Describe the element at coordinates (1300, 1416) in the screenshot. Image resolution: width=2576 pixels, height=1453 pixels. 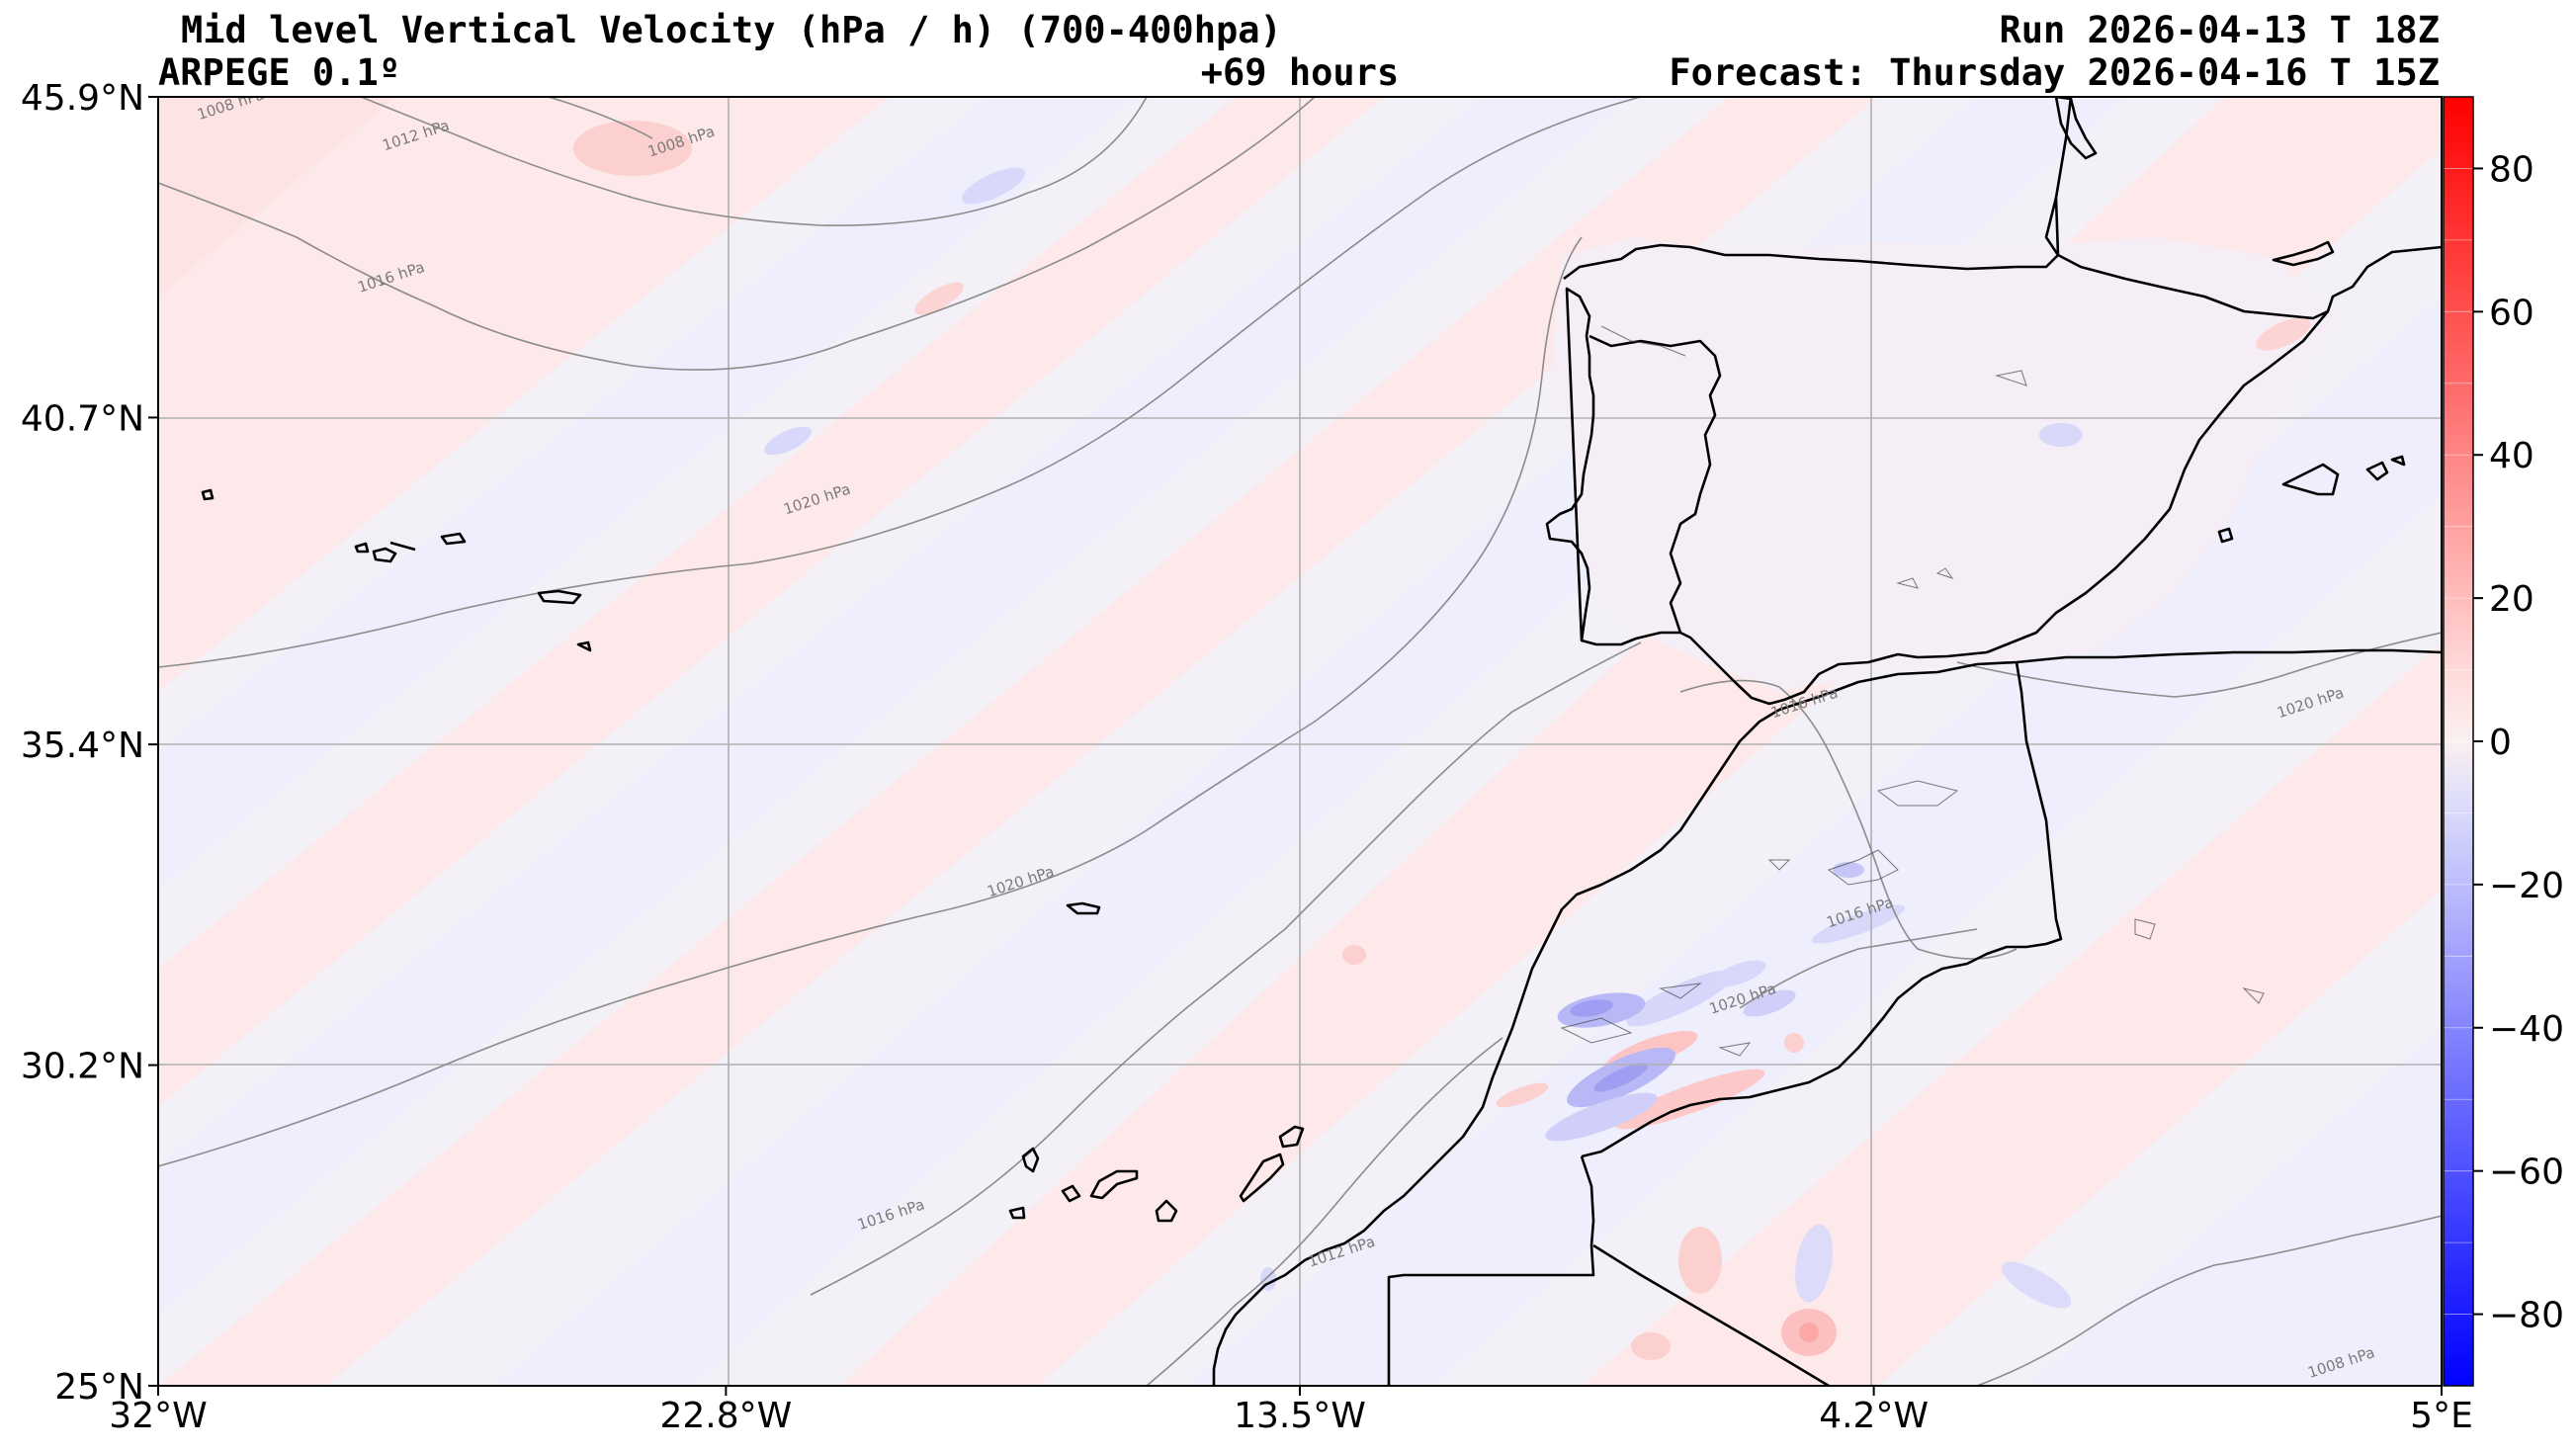
I see `lon-tick-label: 13.5°W` at that location.